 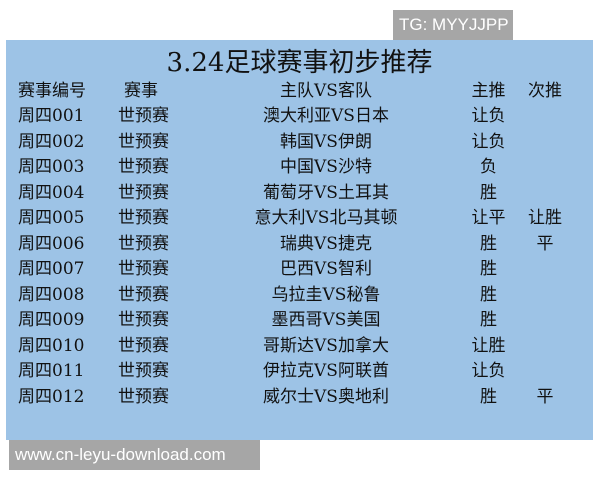 I want to click on header-teams: 主队VS客队, so click(x=326, y=91).